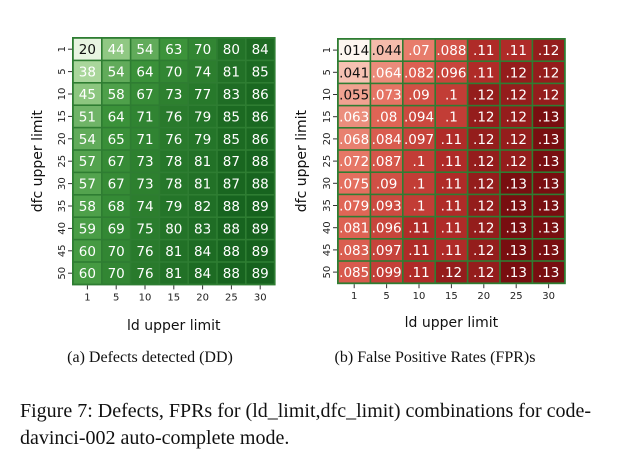 This screenshot has width=620, height=468. Describe the element at coordinates (87, 50) in the screenshot. I see `cell-value-label: 20` at that location.